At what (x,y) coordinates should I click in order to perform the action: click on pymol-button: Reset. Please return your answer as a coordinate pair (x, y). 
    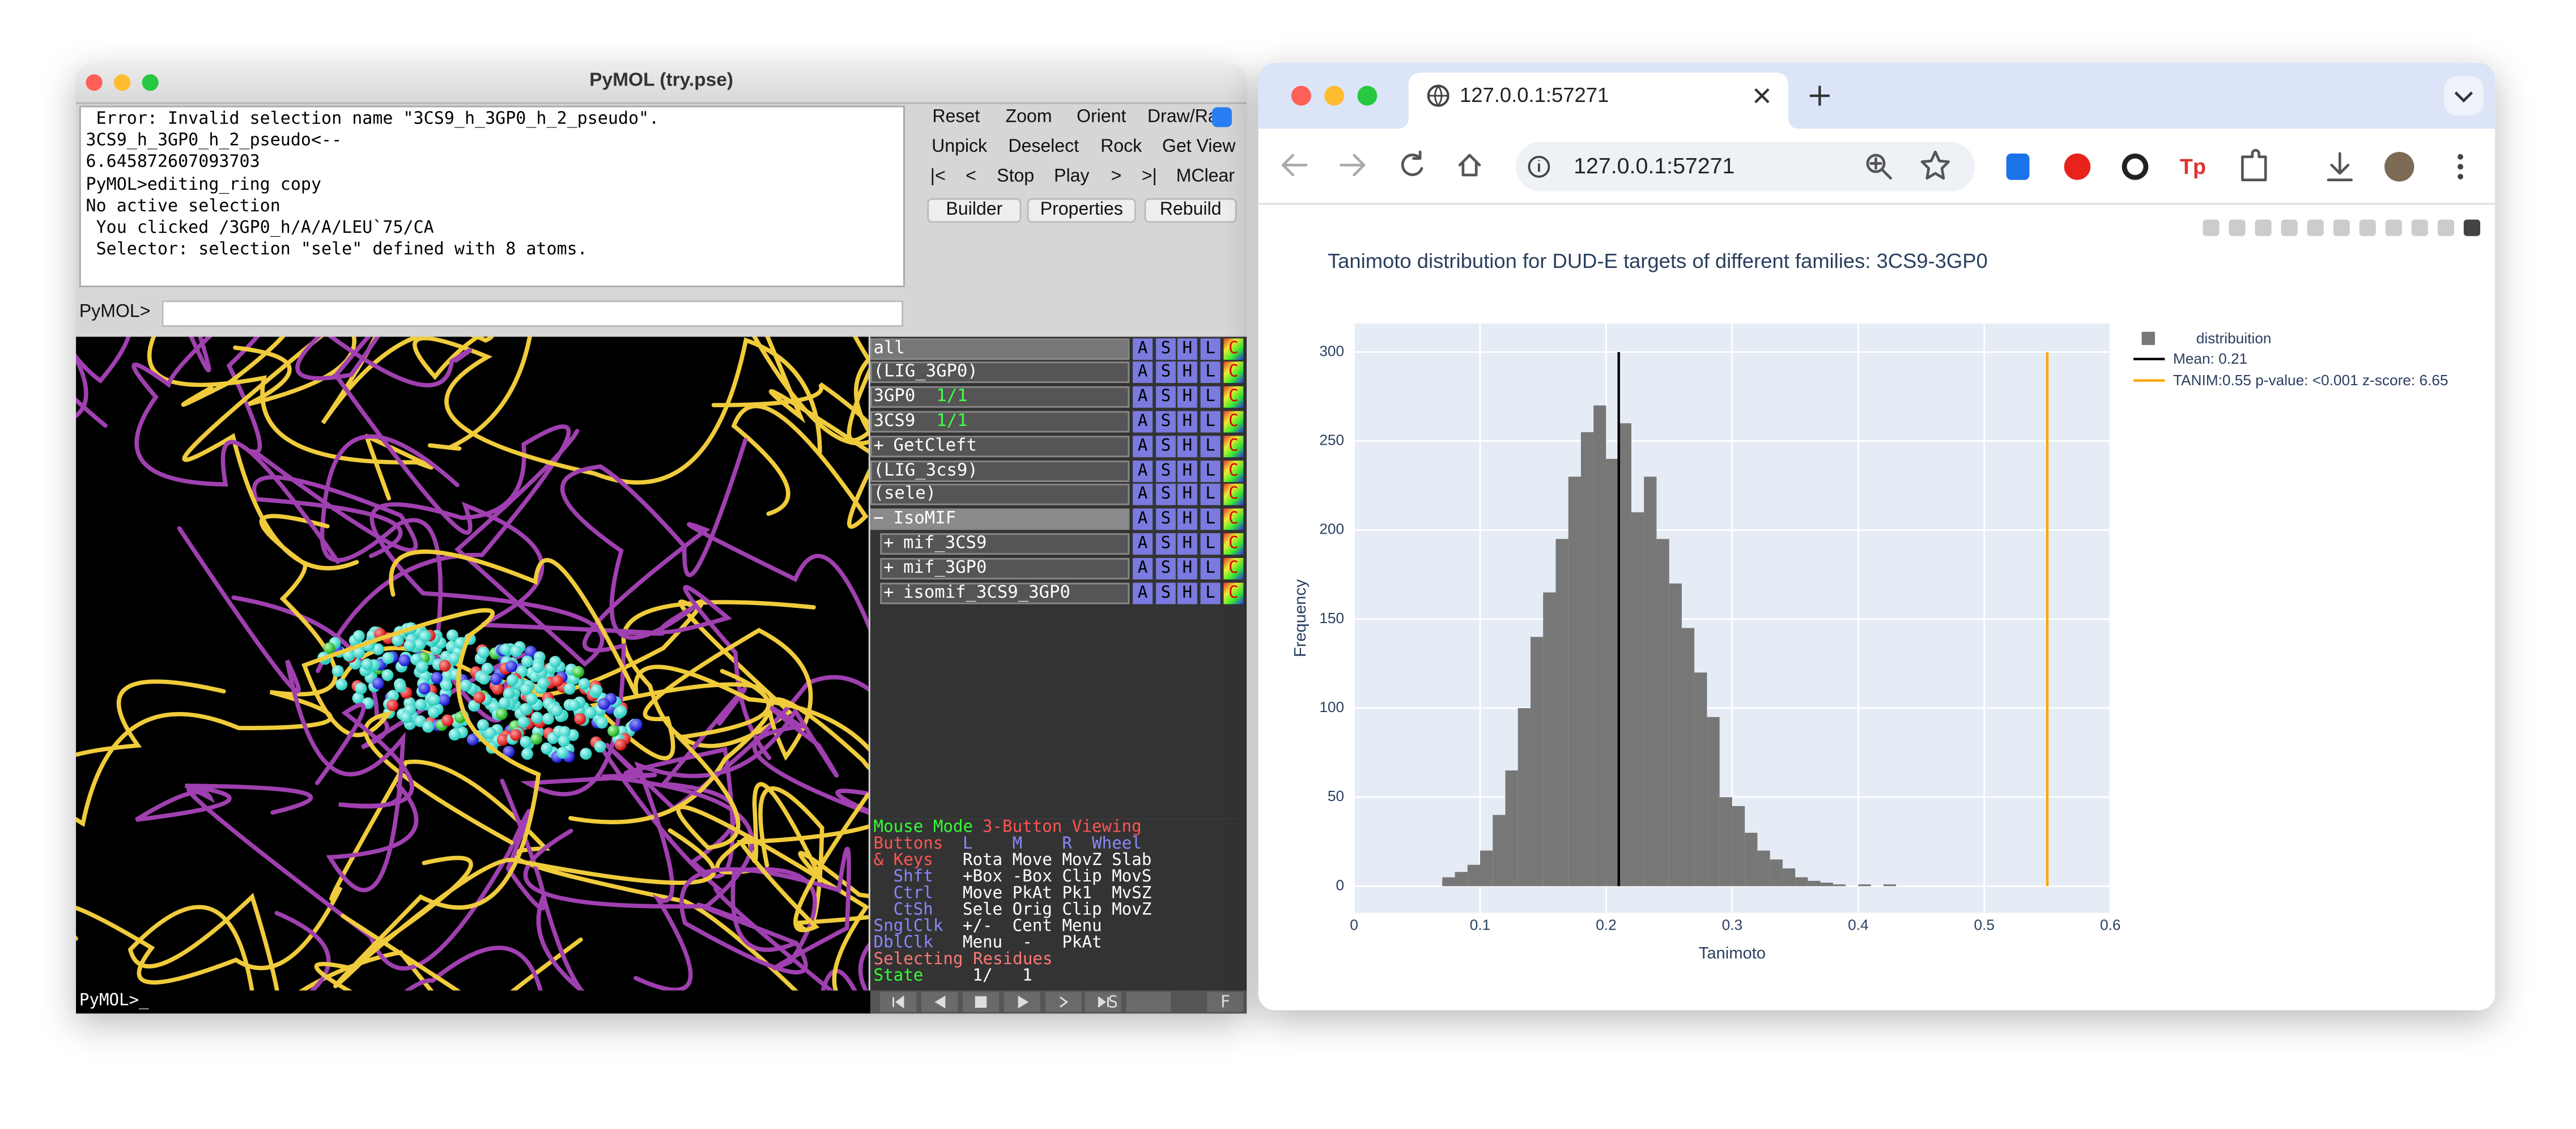
    Looking at the image, I should click on (956, 117).